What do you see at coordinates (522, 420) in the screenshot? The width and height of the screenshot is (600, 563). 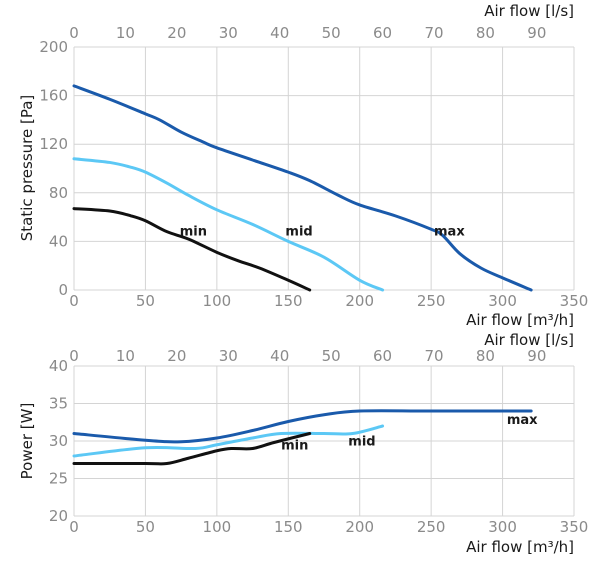 I see `chart-2-series-max-label: max` at bounding box center [522, 420].